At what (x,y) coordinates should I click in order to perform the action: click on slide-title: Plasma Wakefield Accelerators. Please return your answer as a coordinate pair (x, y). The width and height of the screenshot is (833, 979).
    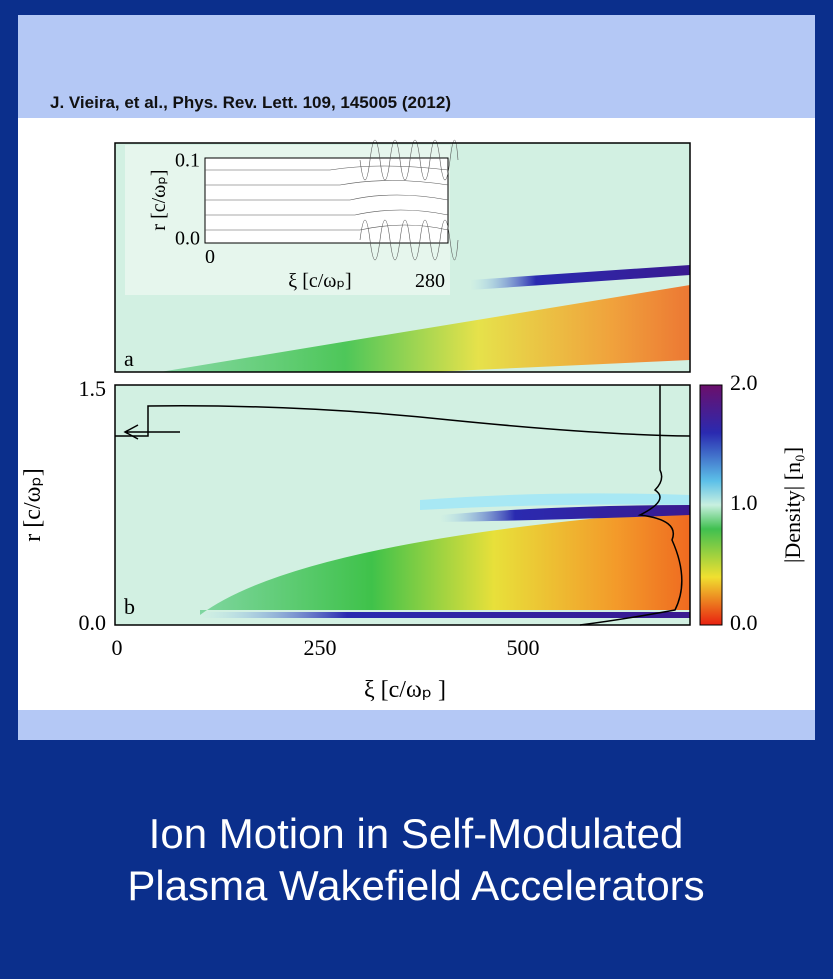
    Looking at the image, I should click on (415, 885).